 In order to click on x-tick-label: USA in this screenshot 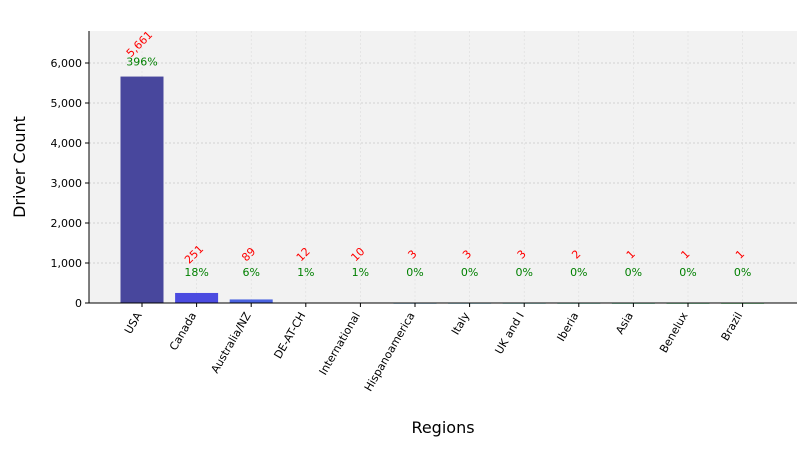, I will do `click(133, 323)`.